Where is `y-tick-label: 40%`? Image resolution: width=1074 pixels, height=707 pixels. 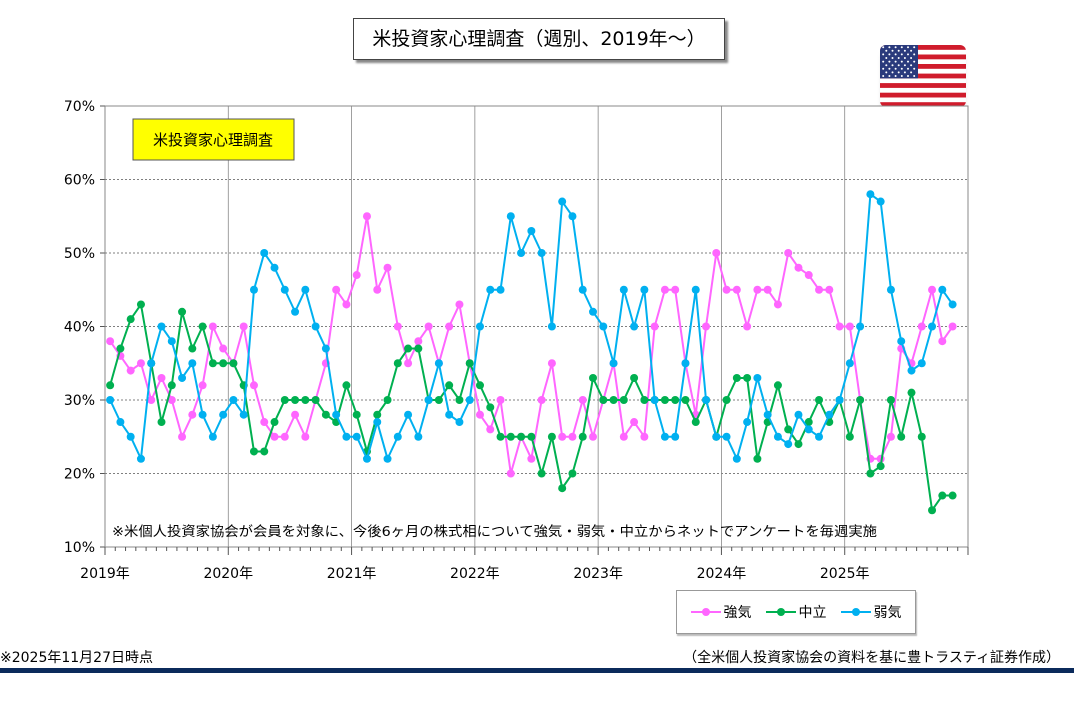
y-tick-label: 40% is located at coordinates (79, 328).